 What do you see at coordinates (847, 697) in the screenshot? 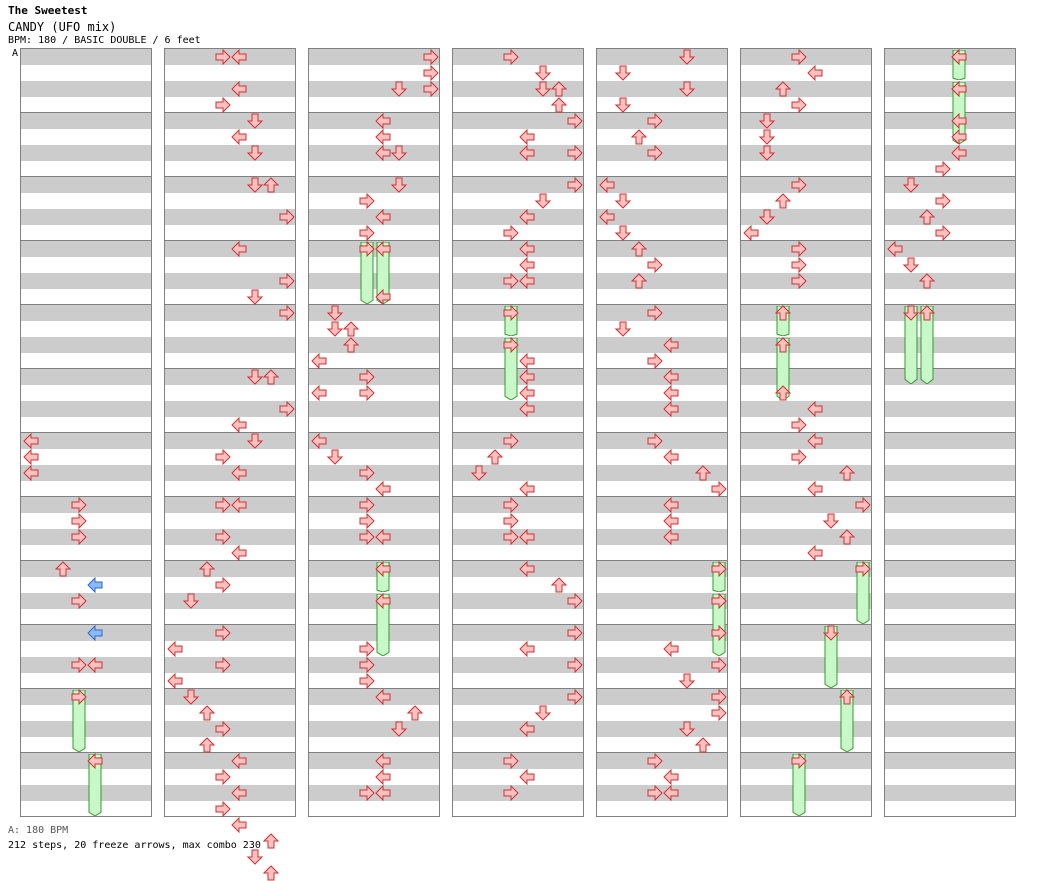
I see `freeze-head-up-icon` at bounding box center [847, 697].